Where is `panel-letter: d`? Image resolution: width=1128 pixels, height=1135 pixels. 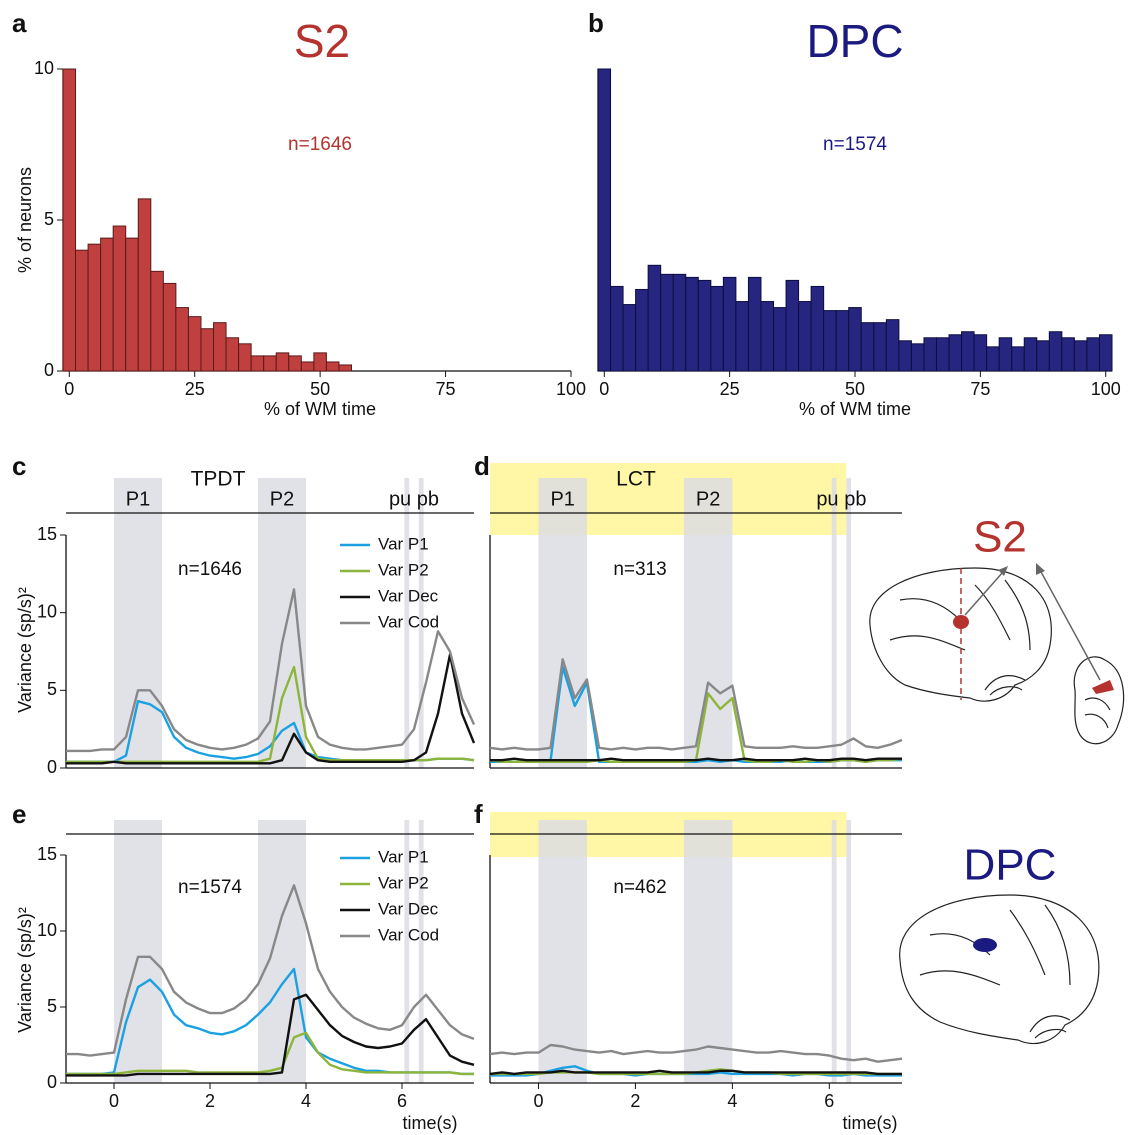
panel-letter: d is located at coordinates (482, 466).